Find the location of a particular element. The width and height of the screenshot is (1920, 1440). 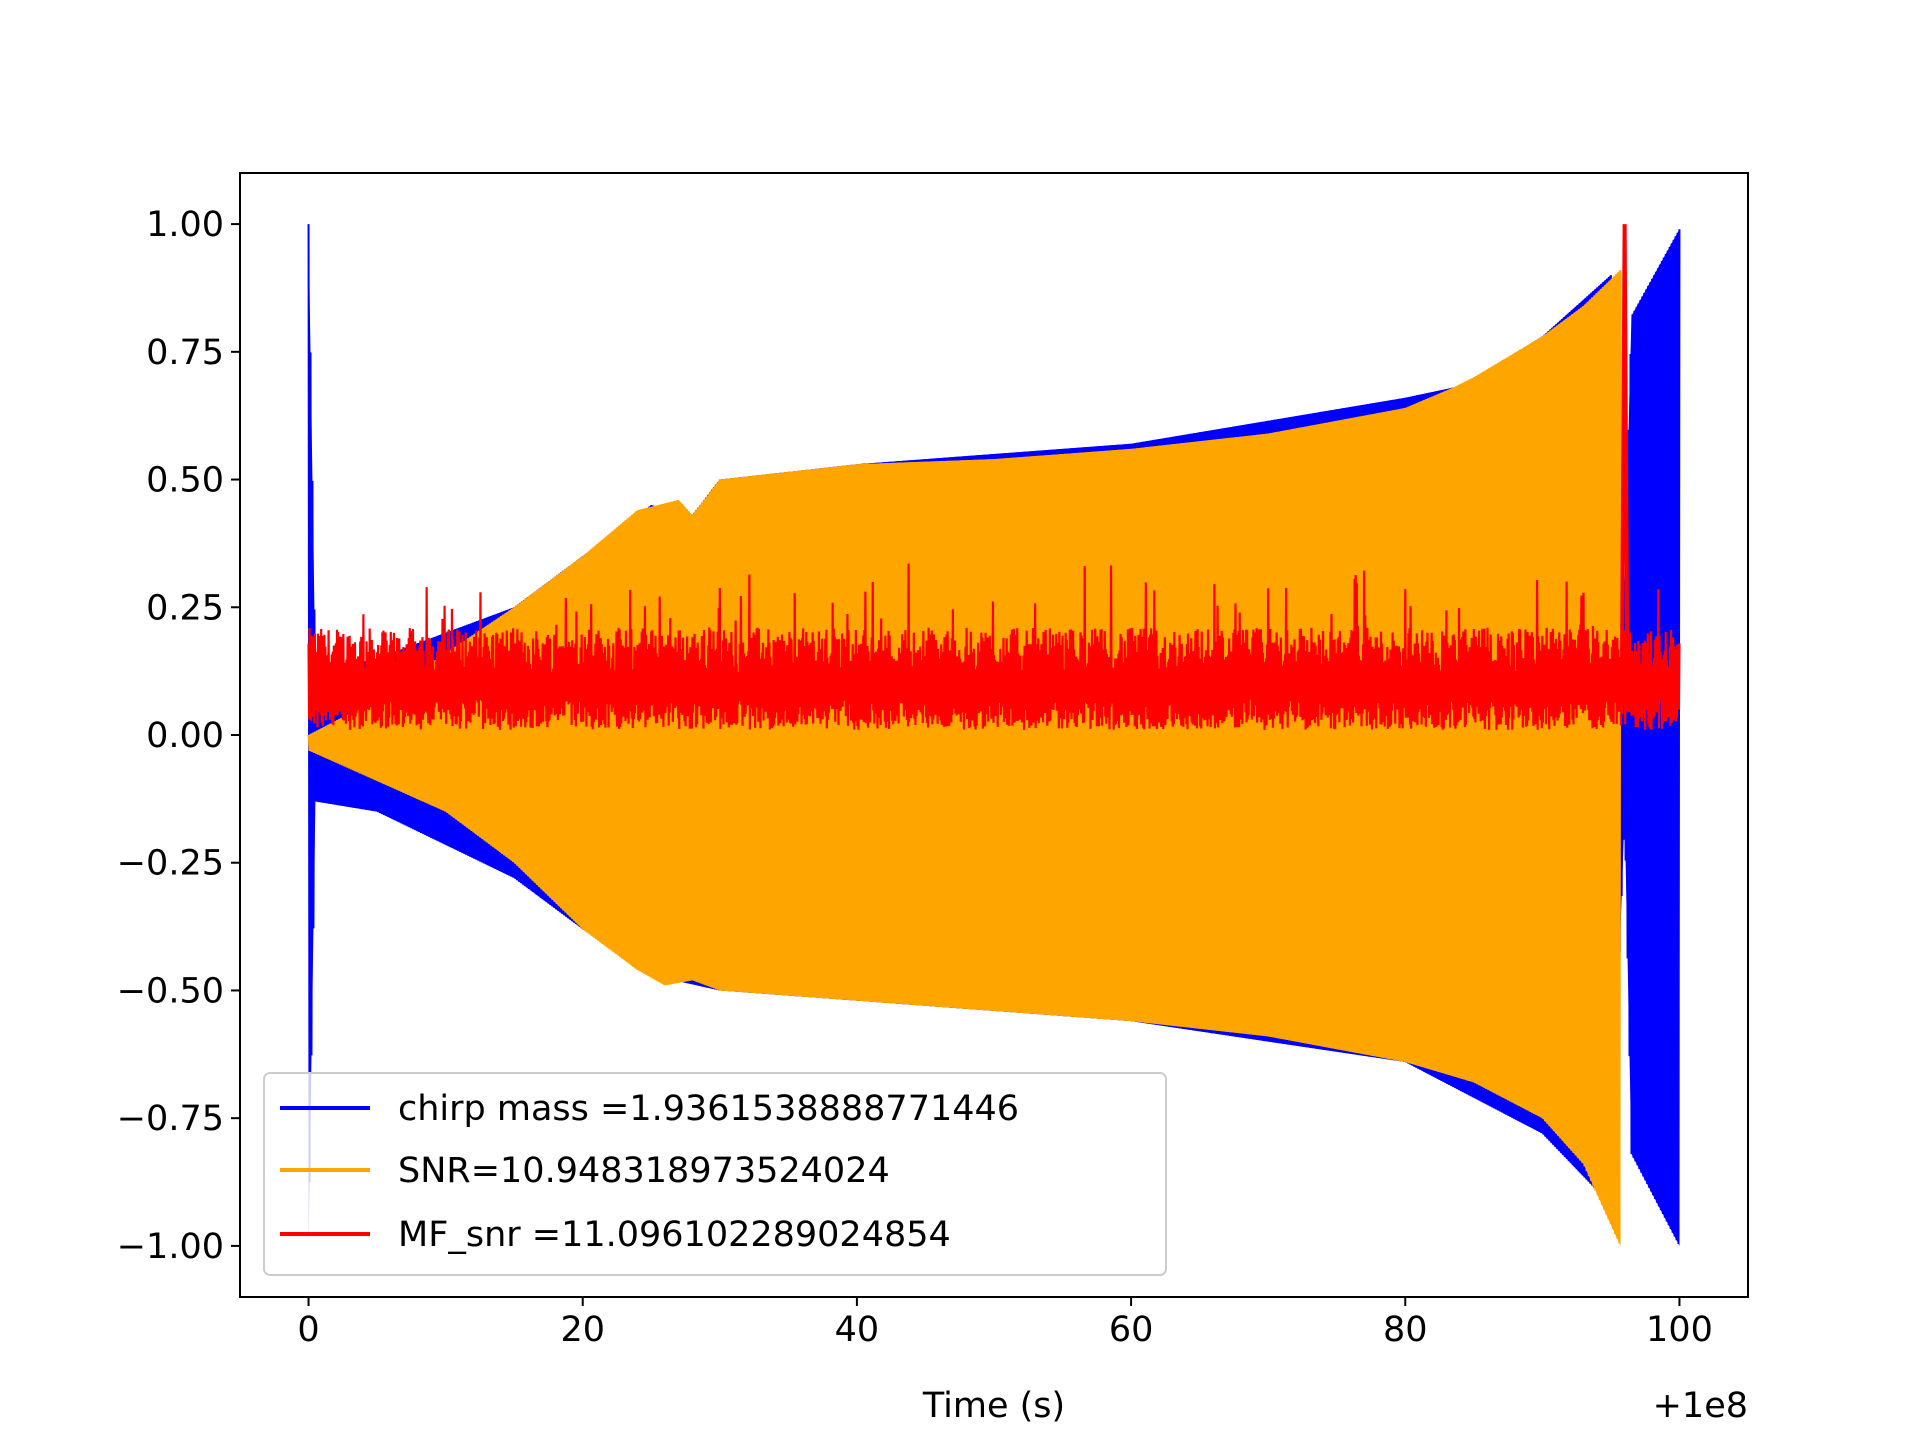

y-tick-label: −1.00 is located at coordinates (170, 1247).